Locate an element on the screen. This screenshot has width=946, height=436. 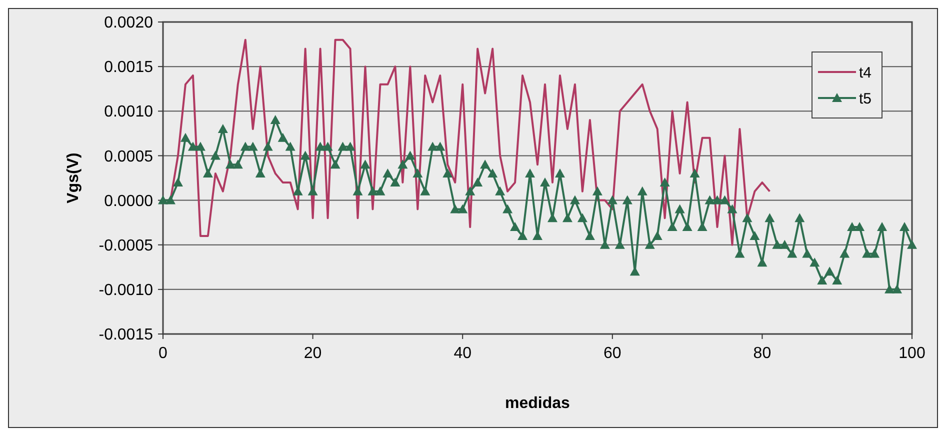
y-tick-label: -0.0015 is located at coordinates (126, 335).